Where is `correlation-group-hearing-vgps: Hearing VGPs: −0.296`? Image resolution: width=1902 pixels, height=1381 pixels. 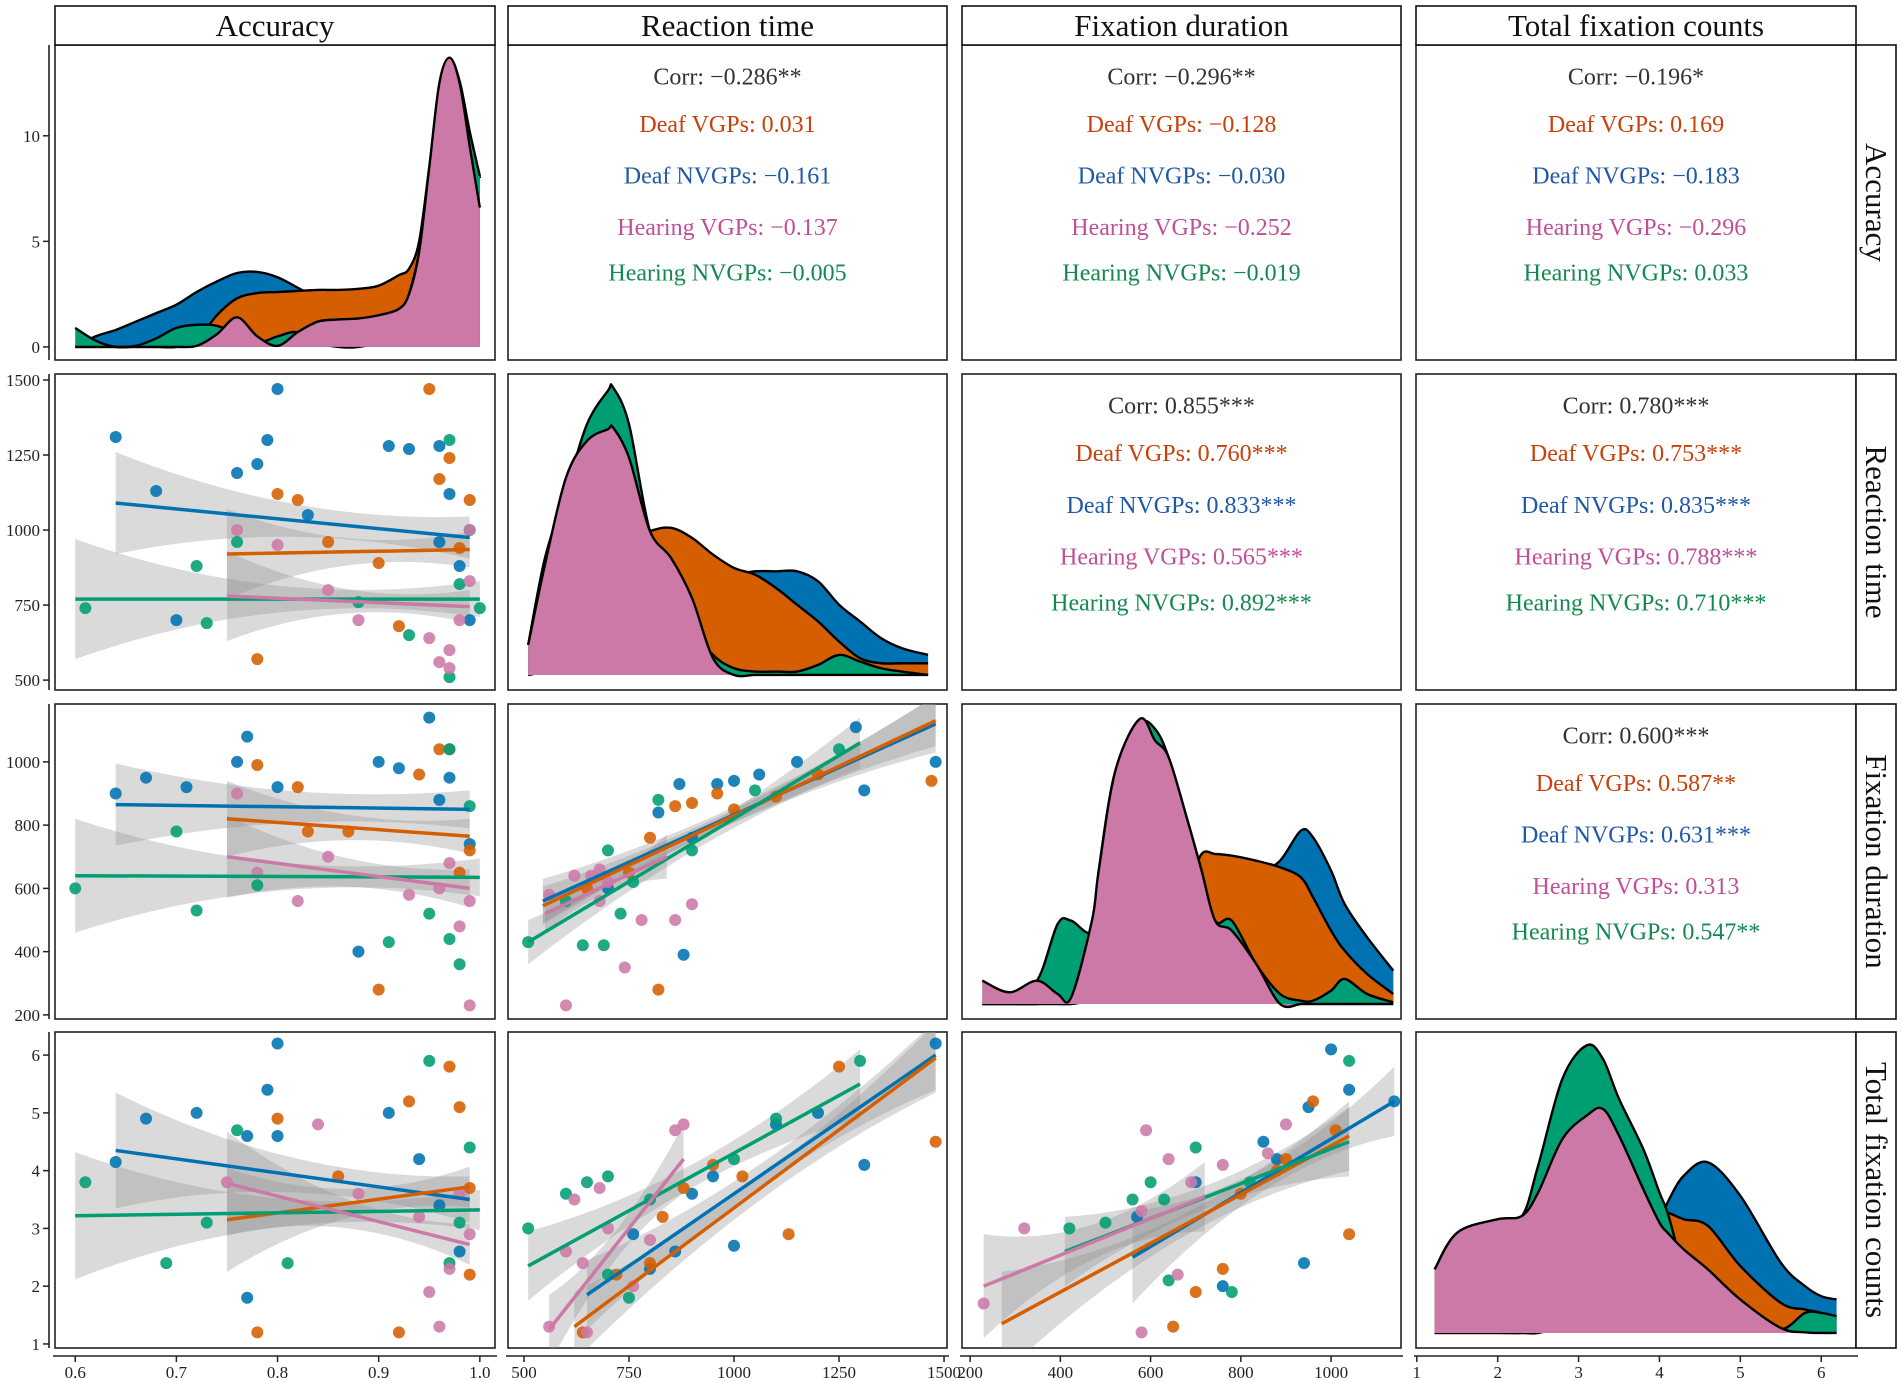 correlation-group-hearing-vgps: Hearing VGPs: −0.296 is located at coordinates (1636, 228).